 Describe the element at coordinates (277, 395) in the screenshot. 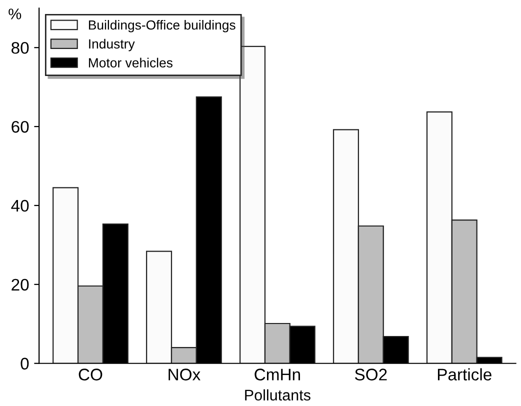

I see `x-axis-title: Pollutants` at that location.